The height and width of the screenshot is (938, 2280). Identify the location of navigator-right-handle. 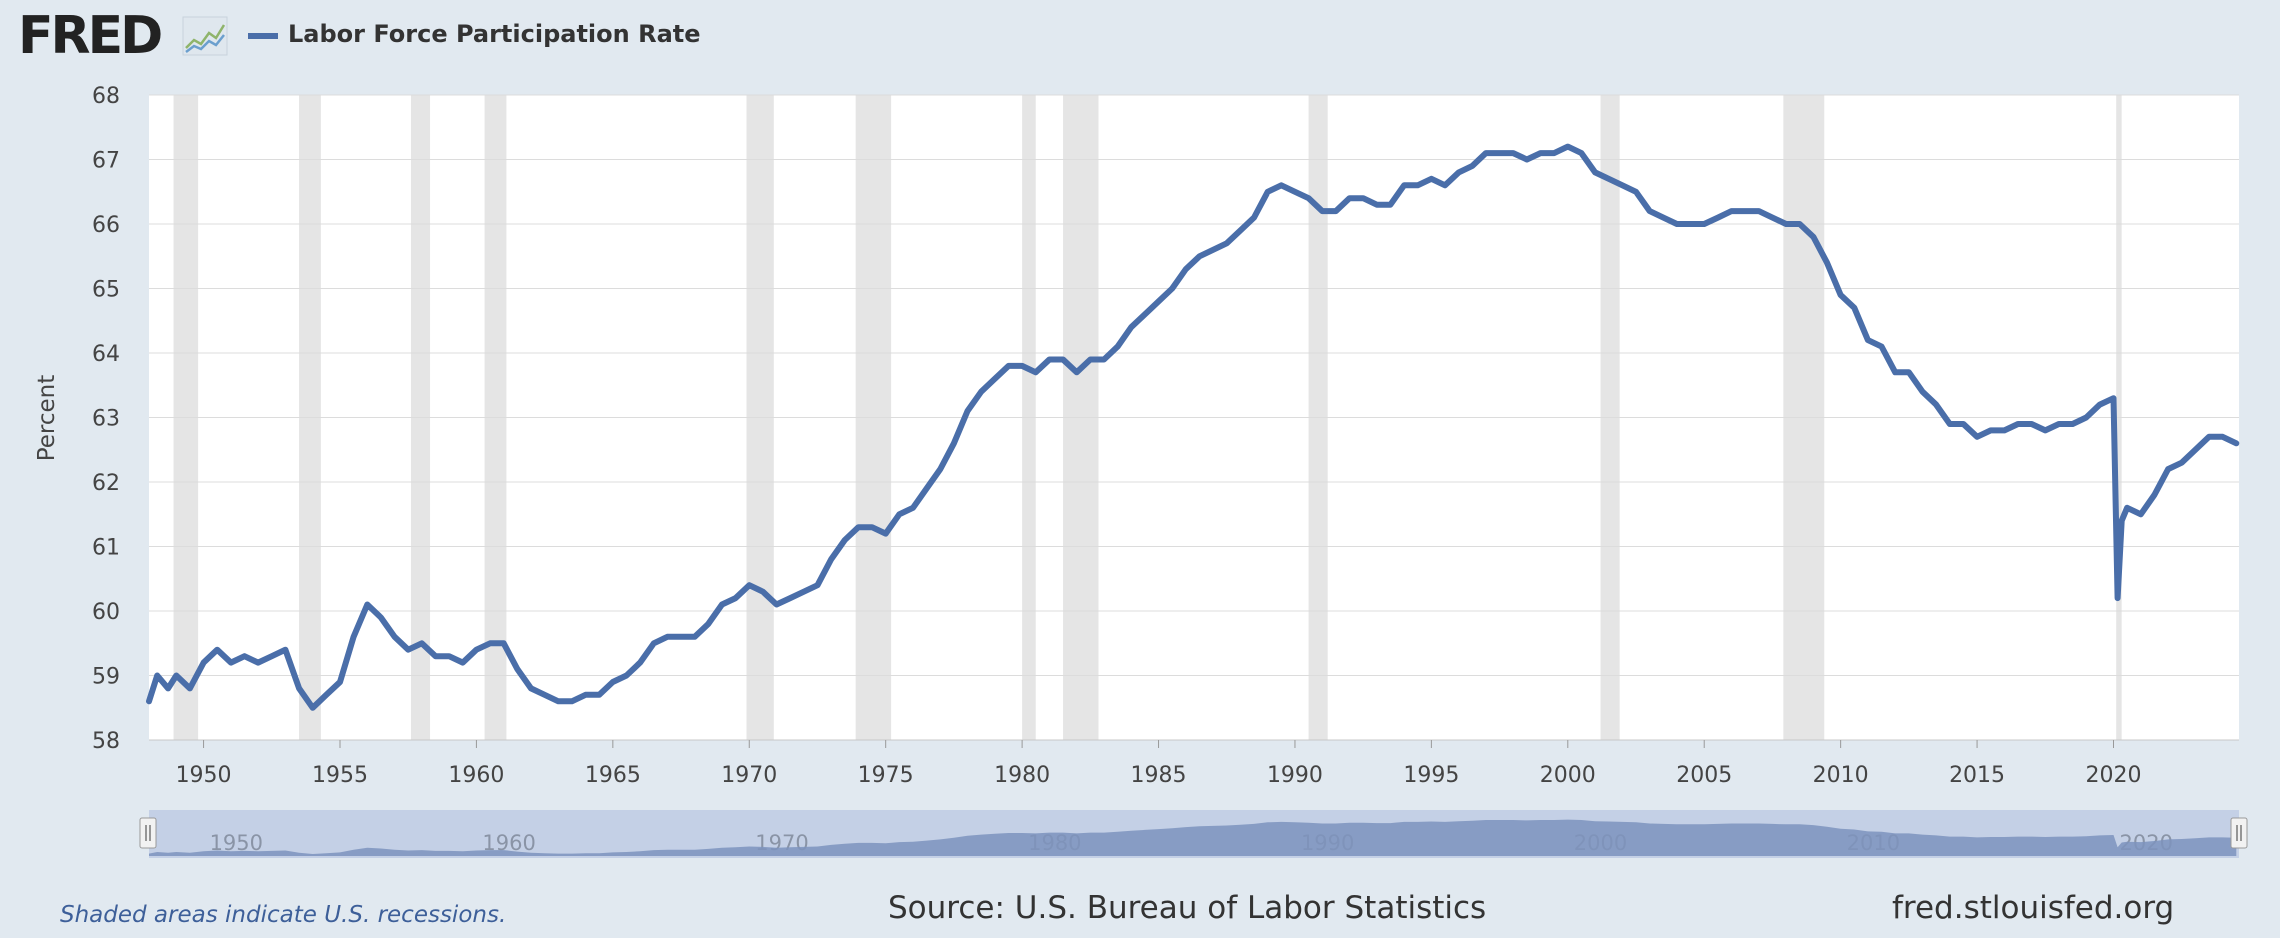
(2239, 833).